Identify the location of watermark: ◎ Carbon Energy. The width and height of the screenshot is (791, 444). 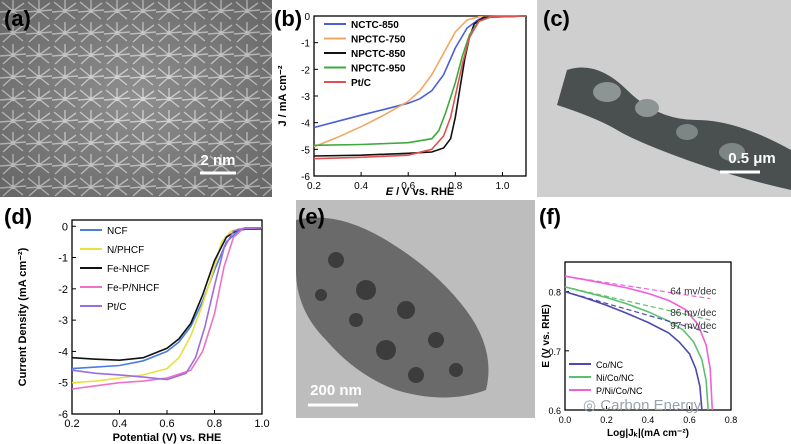
(642, 405).